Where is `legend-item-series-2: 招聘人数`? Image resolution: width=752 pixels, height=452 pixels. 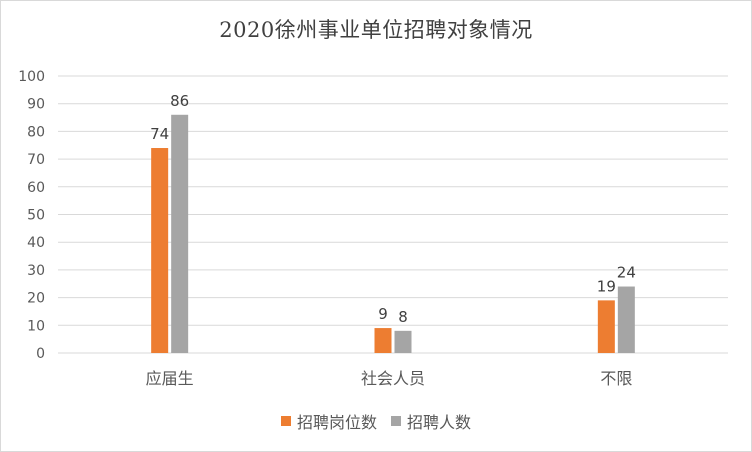
legend-item-series-2: 招聘人数 is located at coordinates (431, 421).